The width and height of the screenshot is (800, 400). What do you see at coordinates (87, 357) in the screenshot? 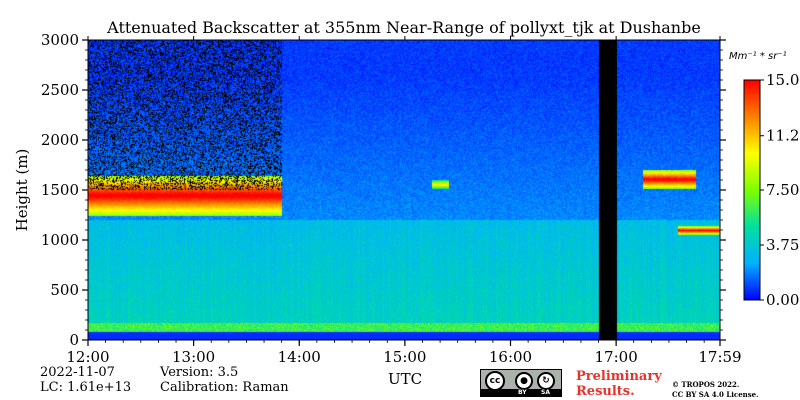
I see `x-tick-label: 12:00` at bounding box center [87, 357].